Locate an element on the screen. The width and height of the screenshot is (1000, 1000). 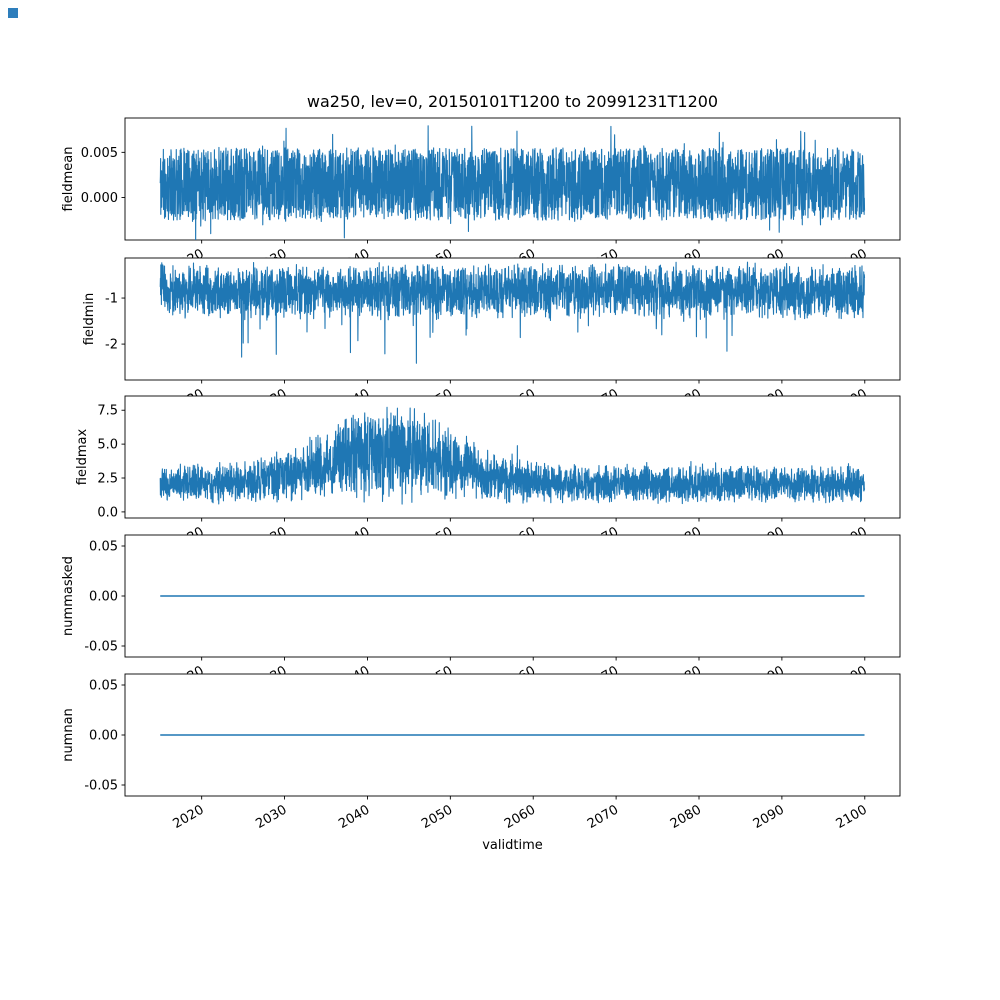
svg-text: 2070 is located at coordinates (603, 817).